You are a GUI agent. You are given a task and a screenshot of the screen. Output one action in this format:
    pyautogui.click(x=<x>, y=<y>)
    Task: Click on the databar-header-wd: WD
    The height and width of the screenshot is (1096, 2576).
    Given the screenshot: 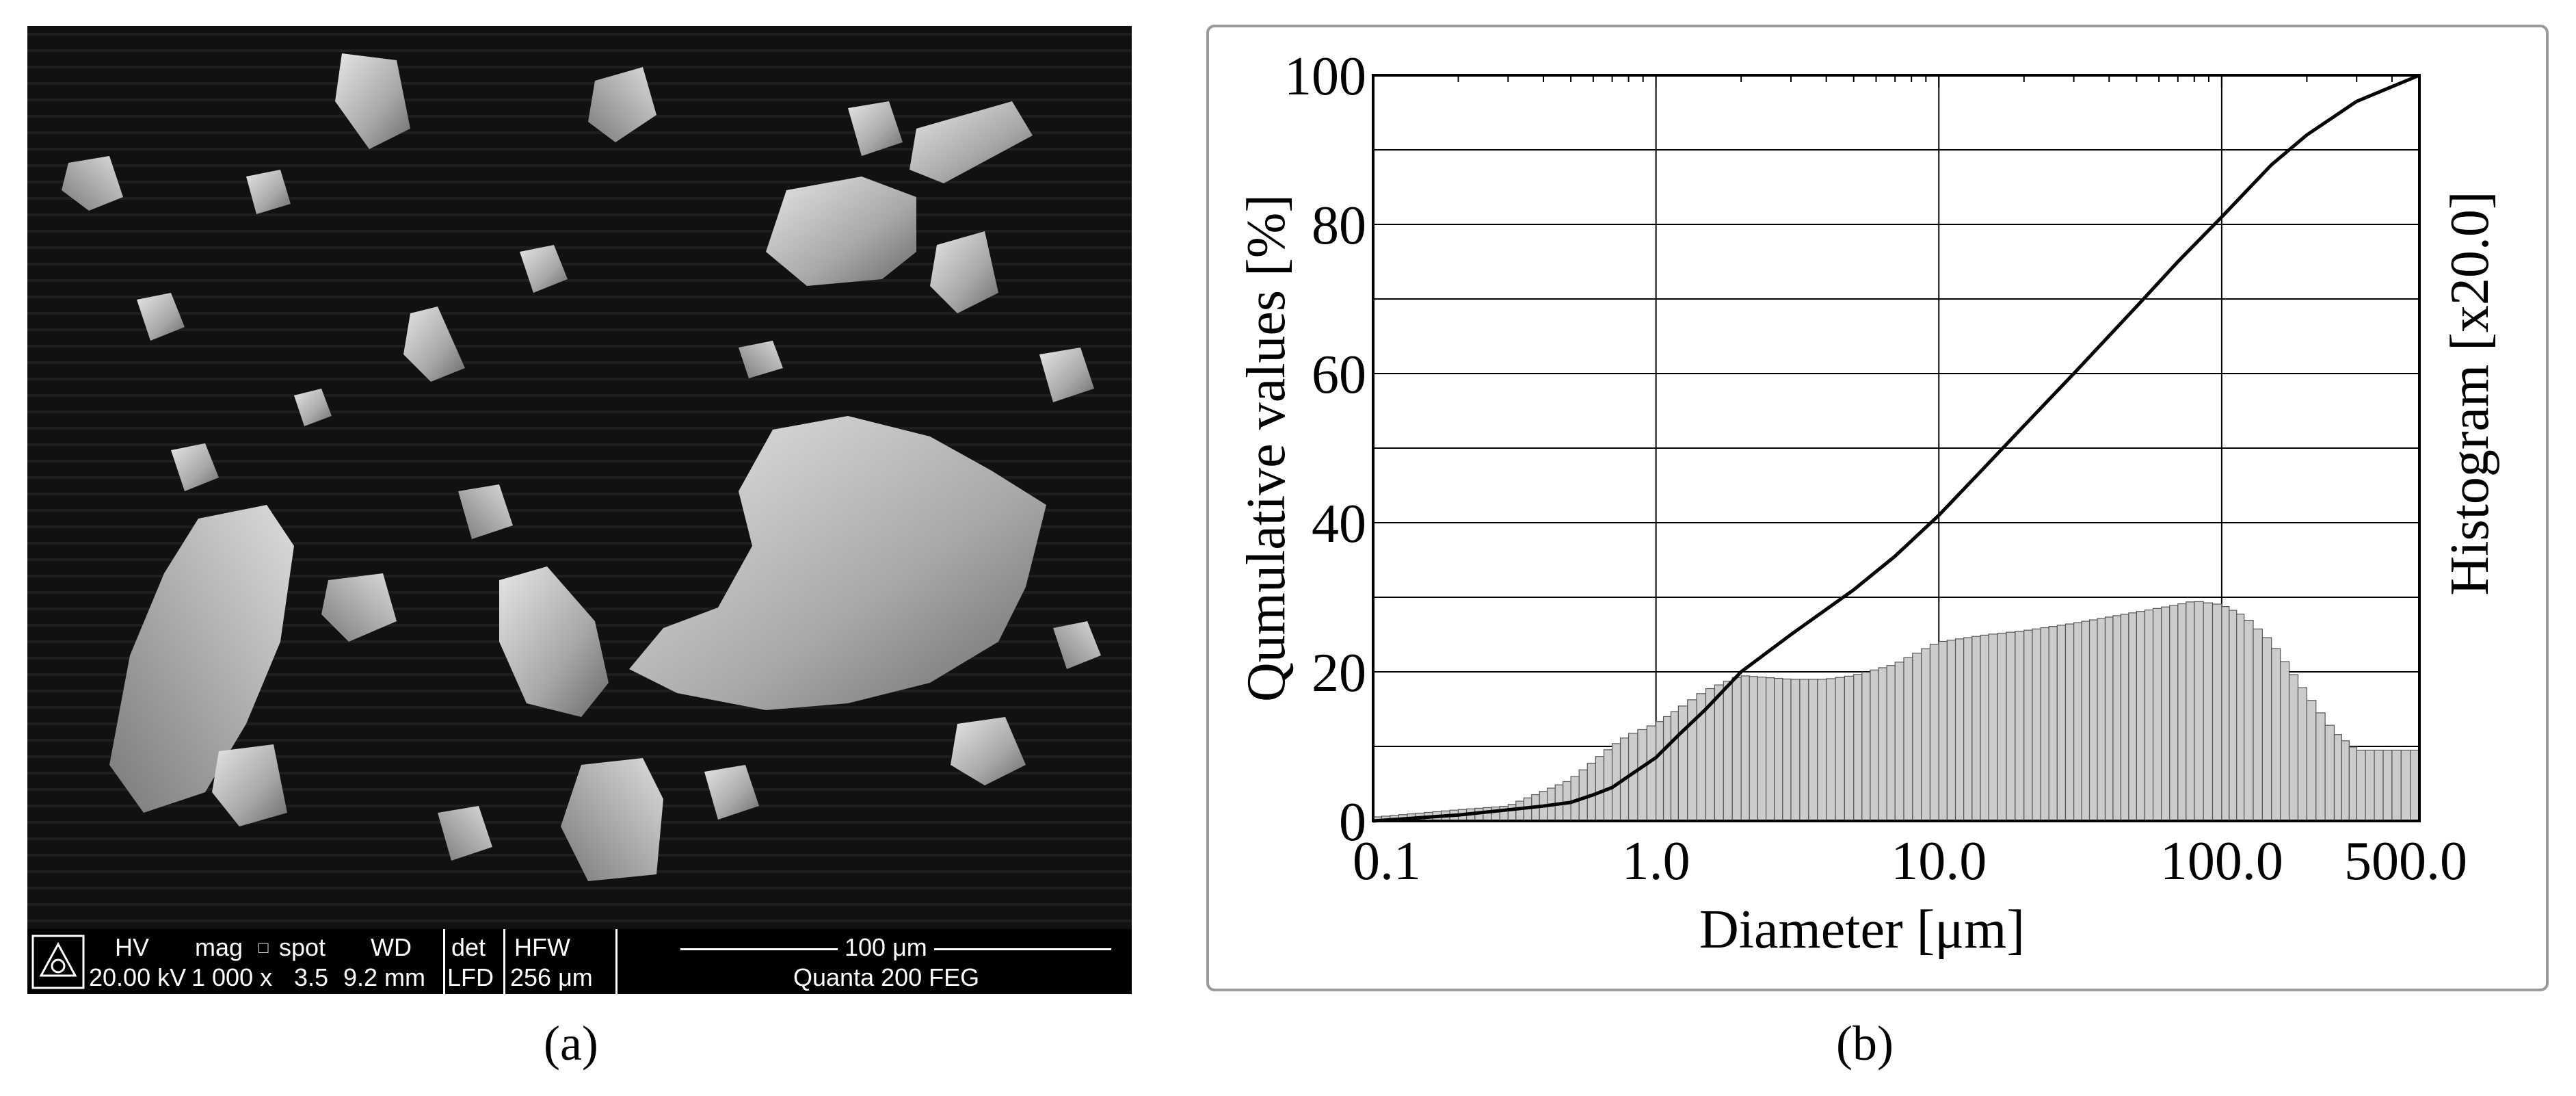 What is the action you would take?
    pyautogui.click(x=391, y=947)
    